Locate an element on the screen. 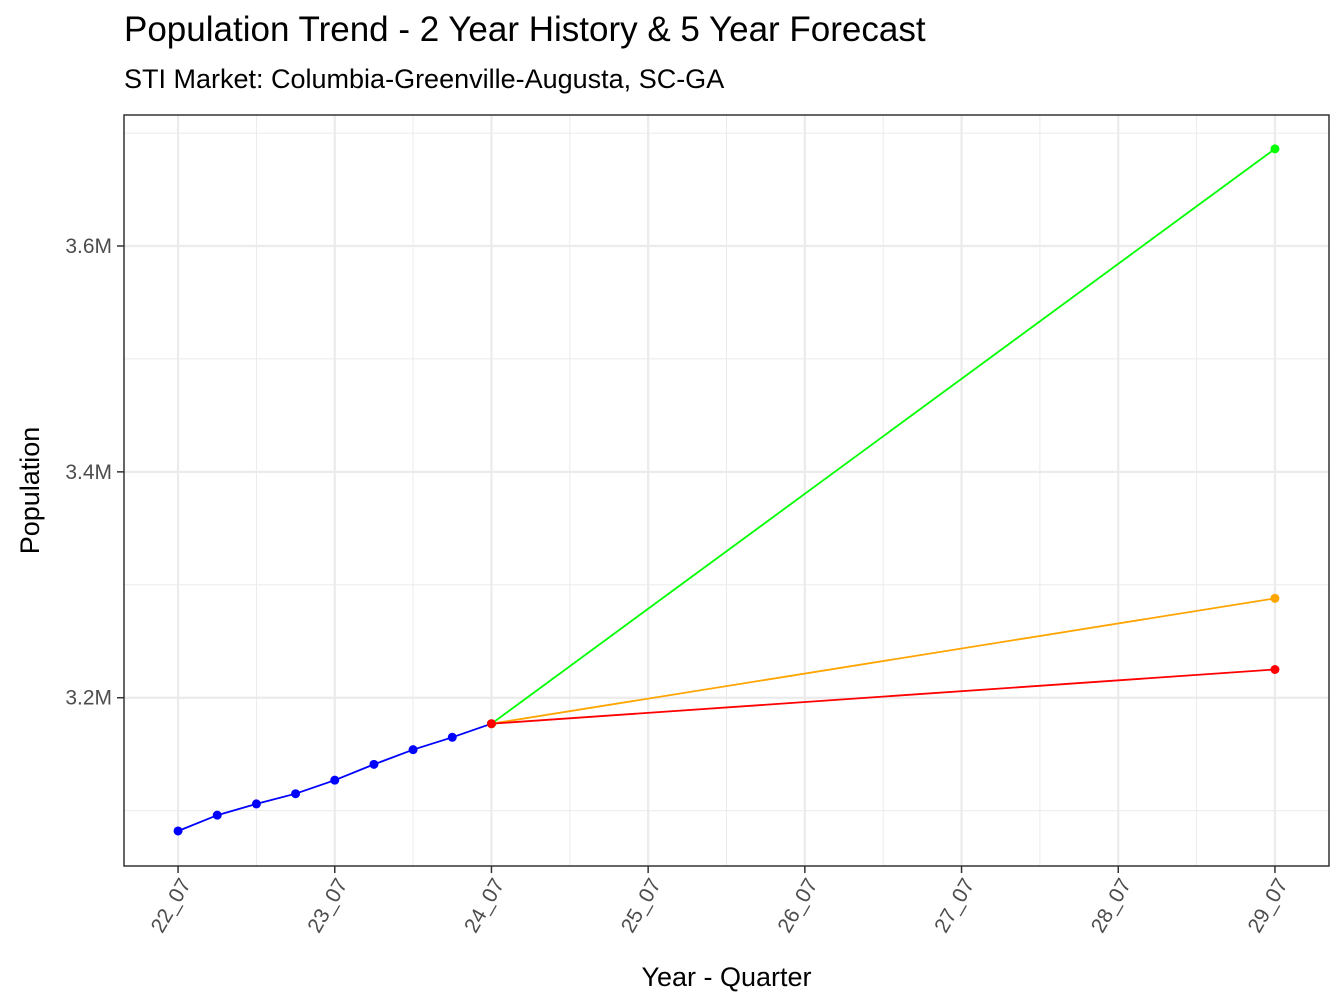  y-tick-label: 3.4M is located at coordinates (88, 472).